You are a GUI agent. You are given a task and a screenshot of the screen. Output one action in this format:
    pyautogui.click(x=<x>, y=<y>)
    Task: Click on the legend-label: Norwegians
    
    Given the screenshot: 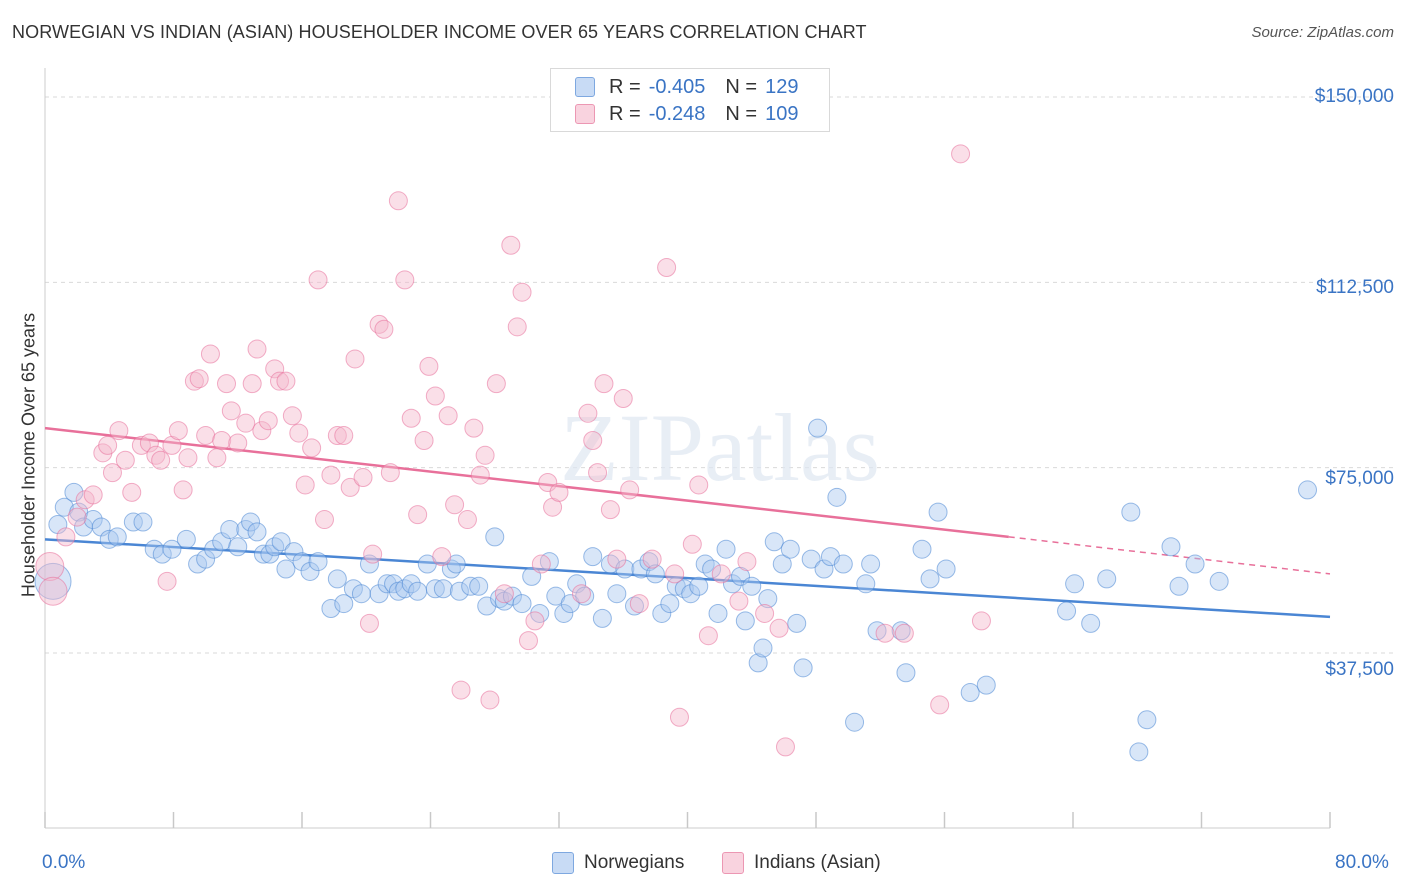 What is the action you would take?
    pyautogui.click(x=634, y=862)
    